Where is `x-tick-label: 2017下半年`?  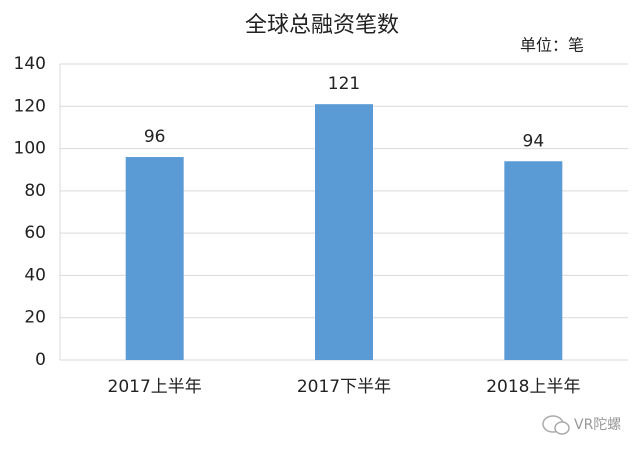
x-tick-label: 2017下半年 is located at coordinates (344, 387).